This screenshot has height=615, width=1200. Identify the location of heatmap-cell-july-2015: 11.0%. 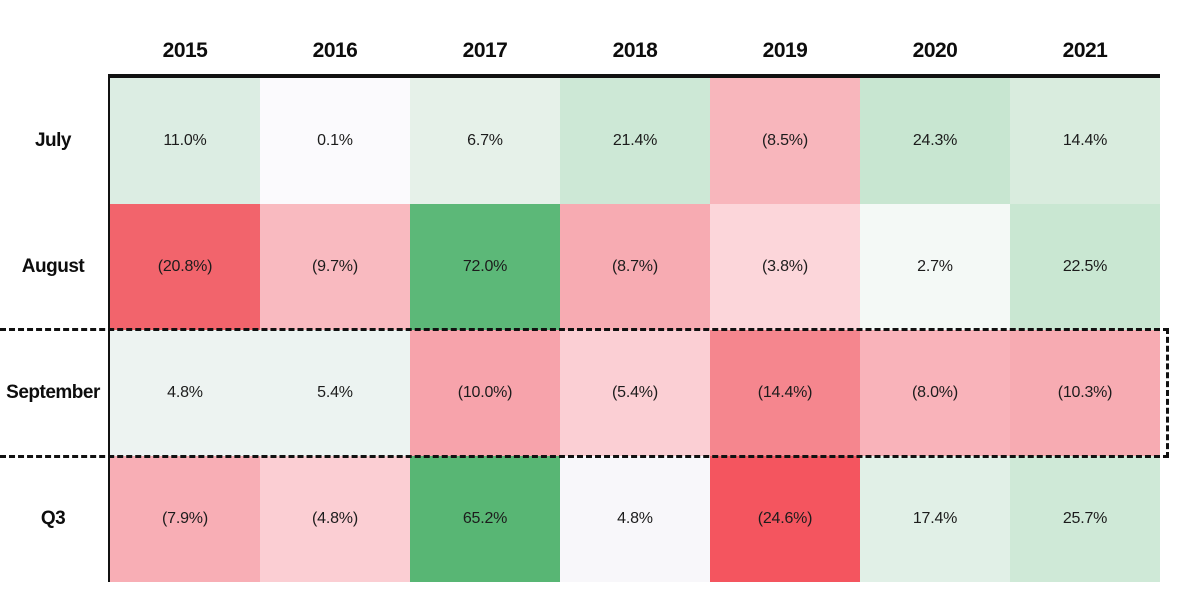
(185, 141).